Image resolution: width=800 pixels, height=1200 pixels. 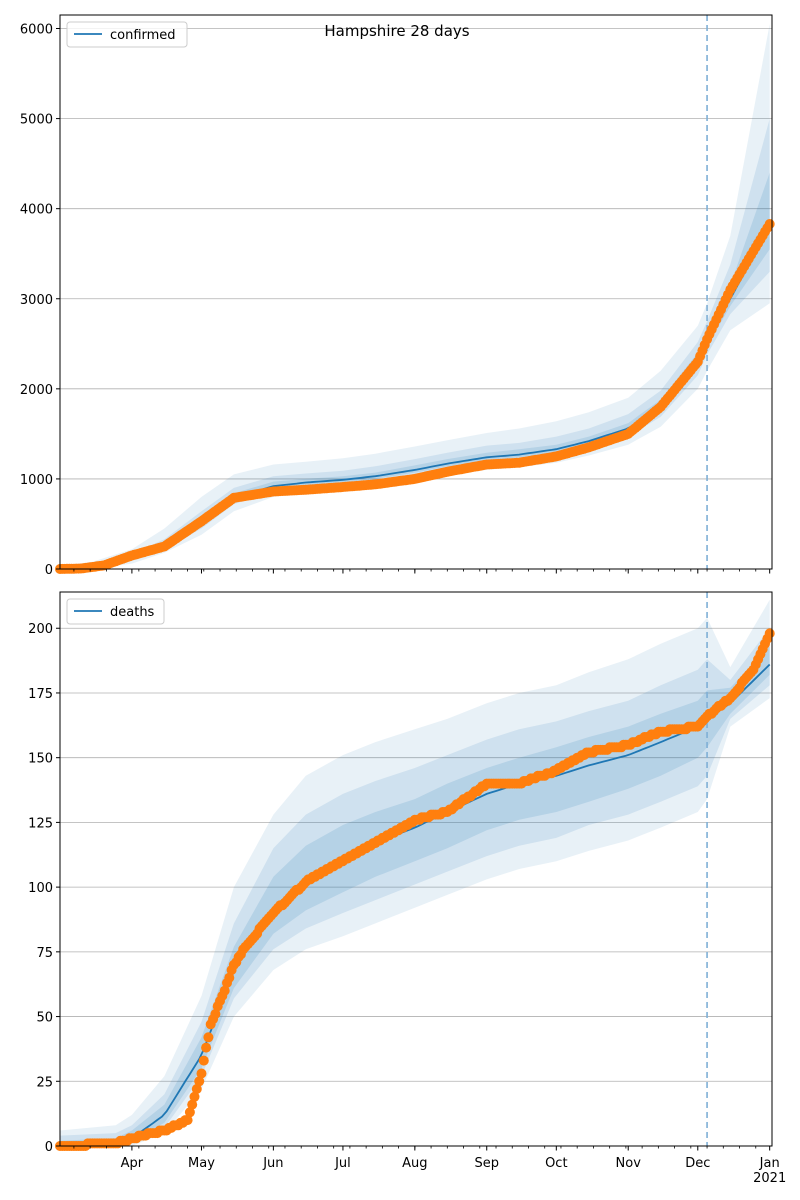 I want to click on y-tick-label-confirmed: 1000, so click(x=36, y=480).